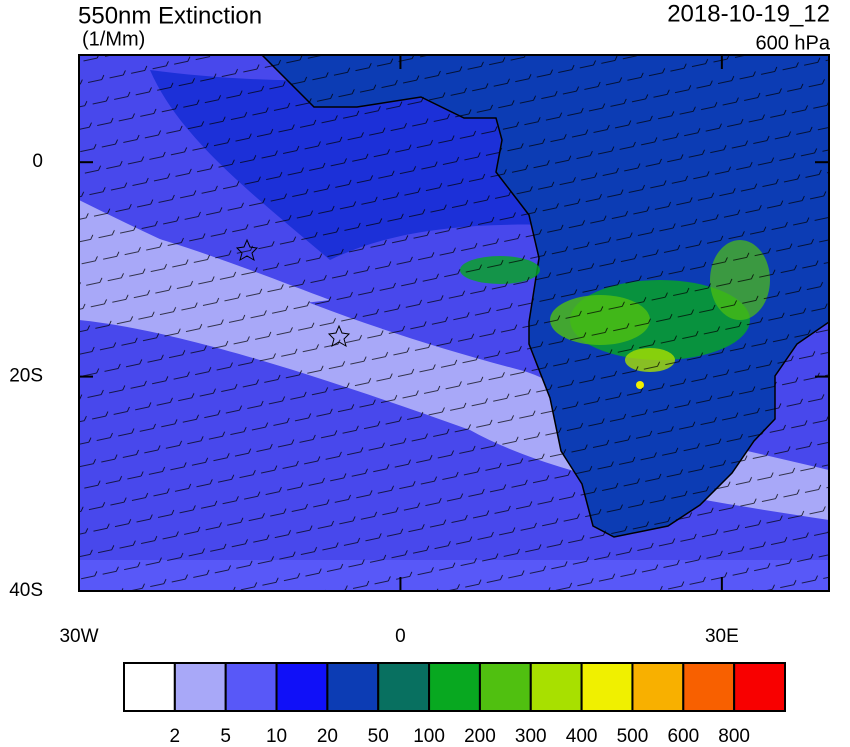 Image resolution: width=850 pixels, height=747 pixels. What do you see at coordinates (748, 13) in the screenshot?
I see `date: 2018-10-19_12` at bounding box center [748, 13].